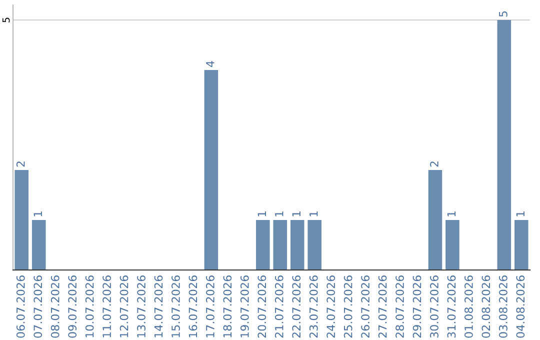 The height and width of the screenshot is (340, 540). I want to click on x-tick-label: 22.07.2026, so click(296, 307).